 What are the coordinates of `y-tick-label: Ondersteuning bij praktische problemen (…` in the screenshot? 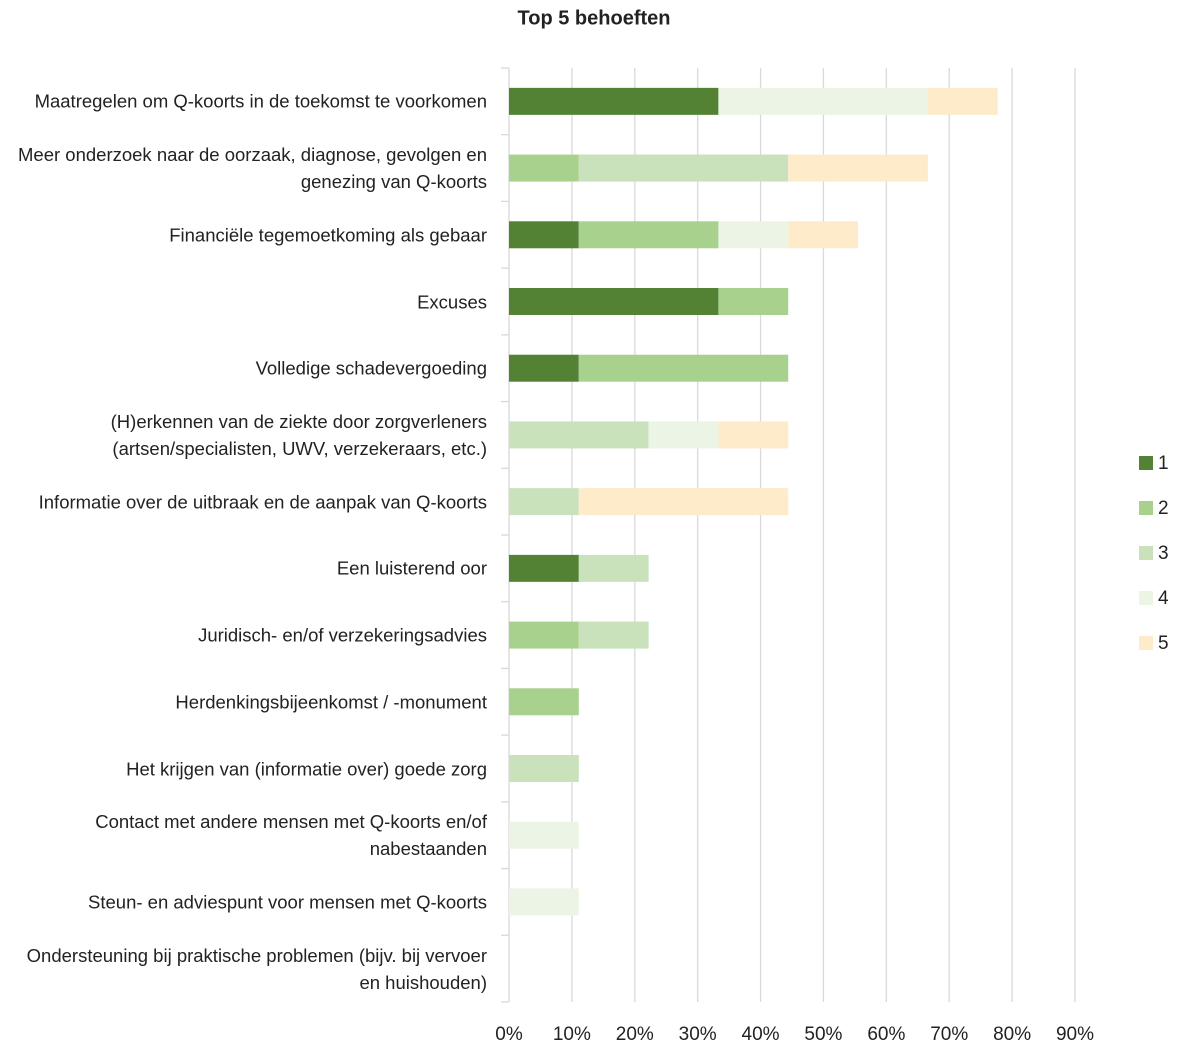 It's located at (256, 968).